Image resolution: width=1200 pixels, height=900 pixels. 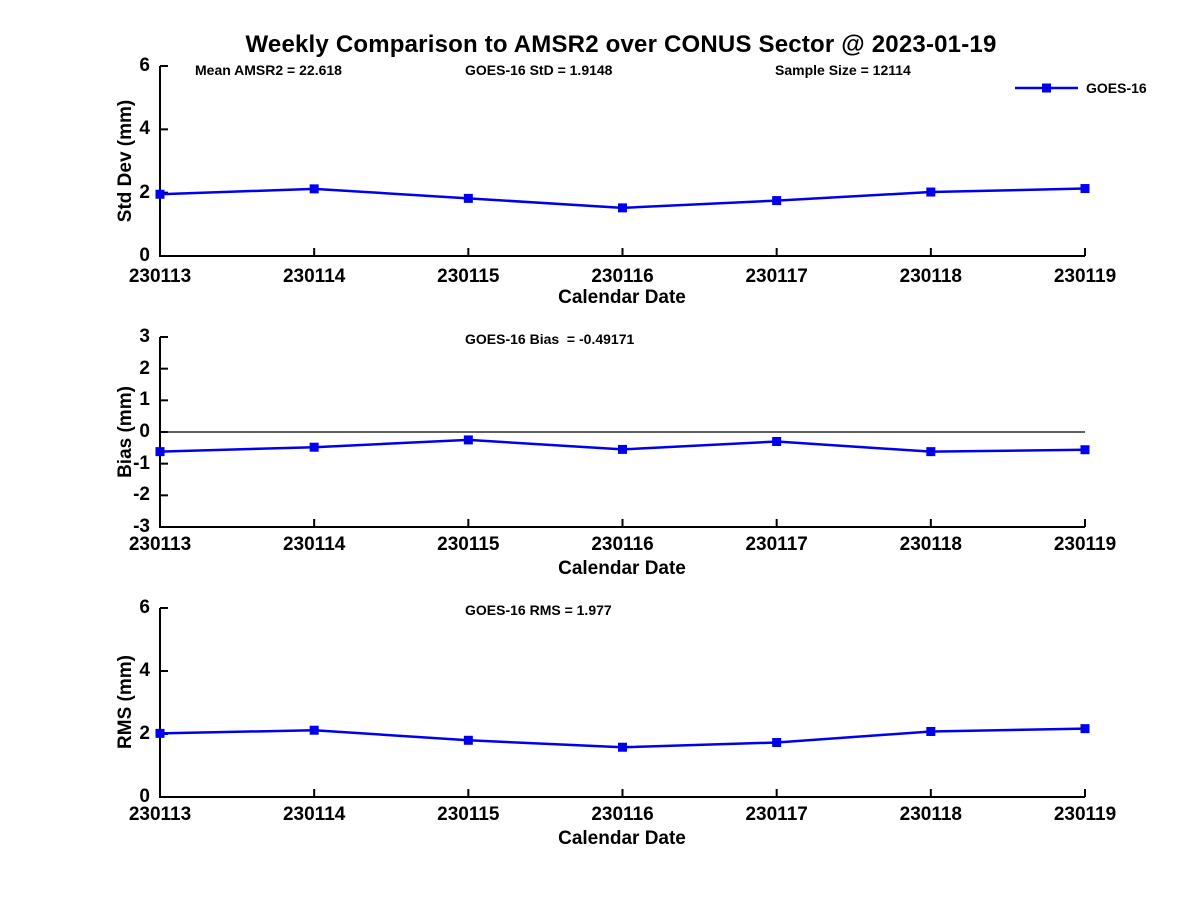 I want to click on annotation-mean-amsr2: Mean AMSR2 = 22.618, so click(x=268, y=70).